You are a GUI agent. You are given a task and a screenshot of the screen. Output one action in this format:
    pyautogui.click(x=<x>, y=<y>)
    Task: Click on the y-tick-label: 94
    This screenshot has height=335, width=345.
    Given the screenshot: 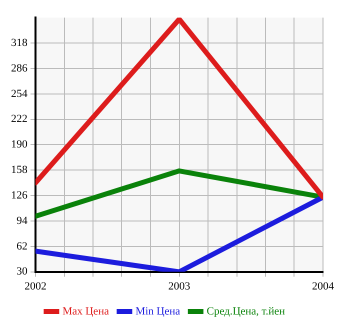 What is the action you would take?
    pyautogui.click(x=22, y=220)
    